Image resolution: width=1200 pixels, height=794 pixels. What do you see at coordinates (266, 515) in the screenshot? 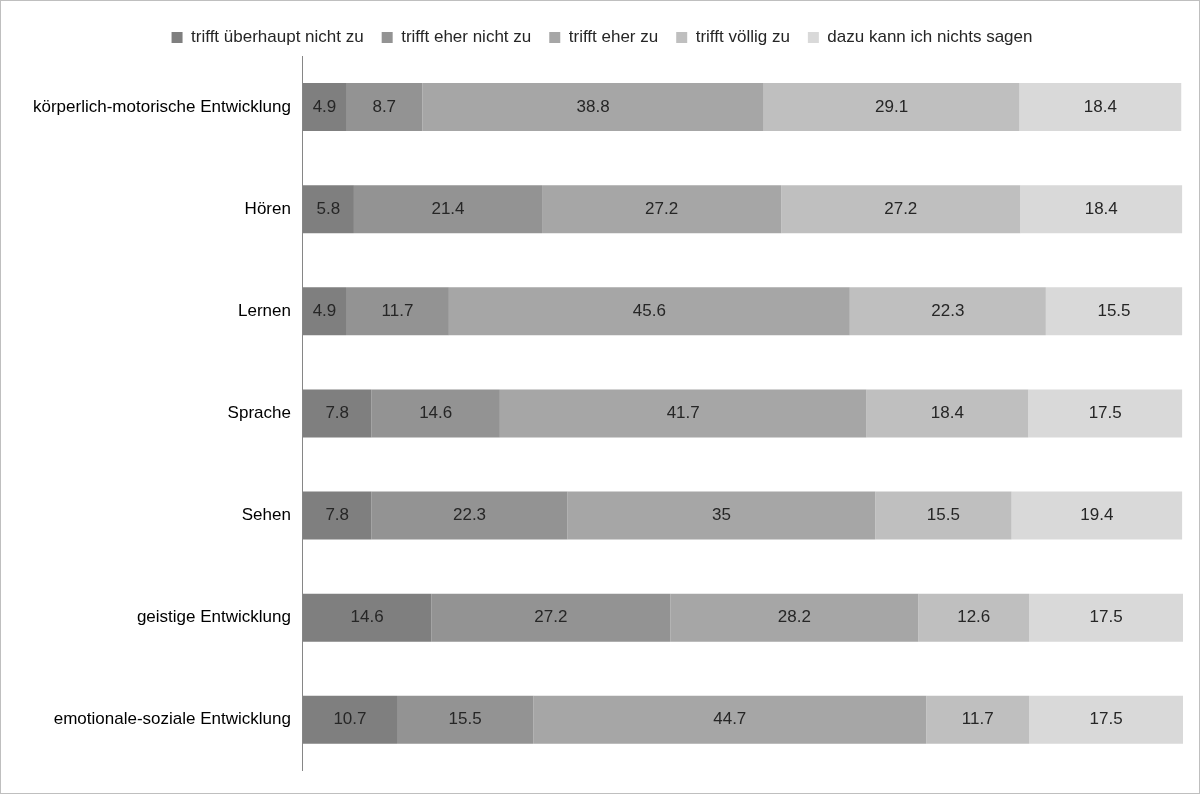
I see `y-tick-label: Sehen` at bounding box center [266, 515].